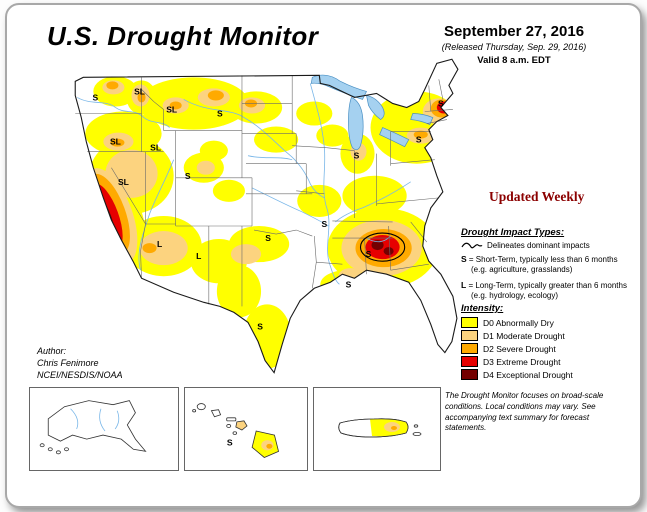 This screenshot has width=647, height=512. What do you see at coordinates (52, 351) in the screenshot?
I see `author-label: Author:` at bounding box center [52, 351].